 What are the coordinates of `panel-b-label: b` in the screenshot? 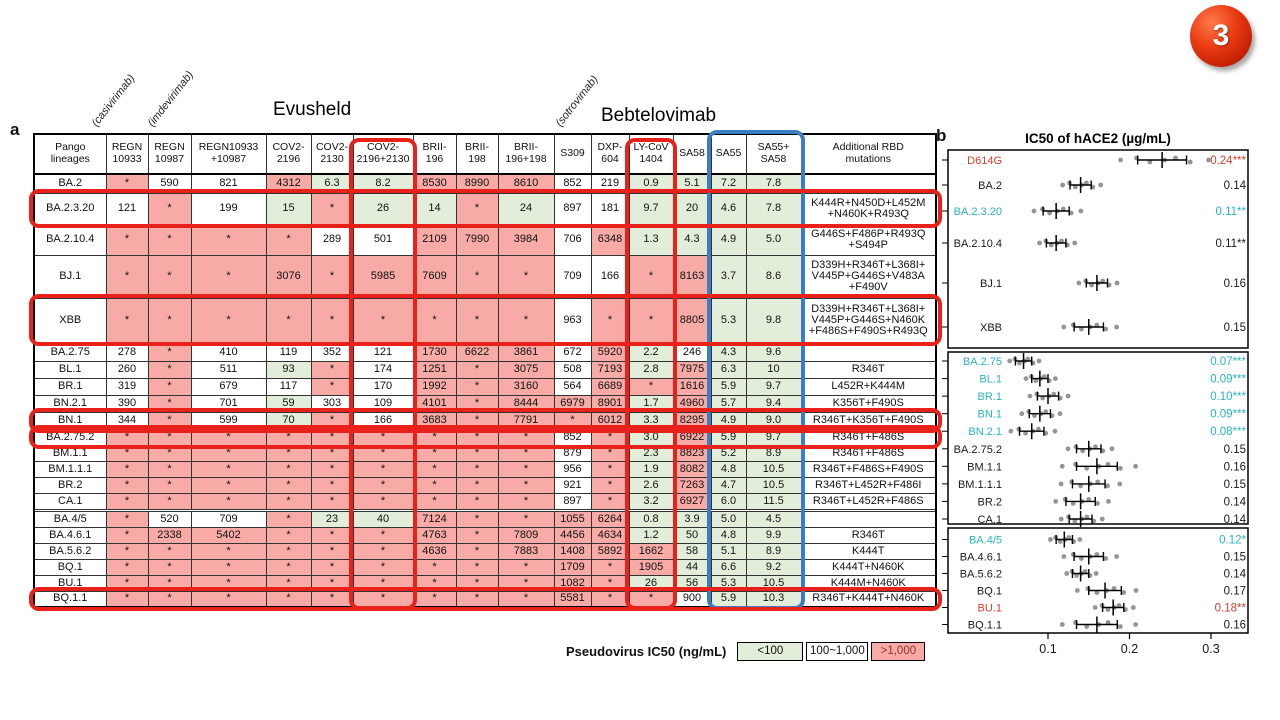 It's located at (941, 135).